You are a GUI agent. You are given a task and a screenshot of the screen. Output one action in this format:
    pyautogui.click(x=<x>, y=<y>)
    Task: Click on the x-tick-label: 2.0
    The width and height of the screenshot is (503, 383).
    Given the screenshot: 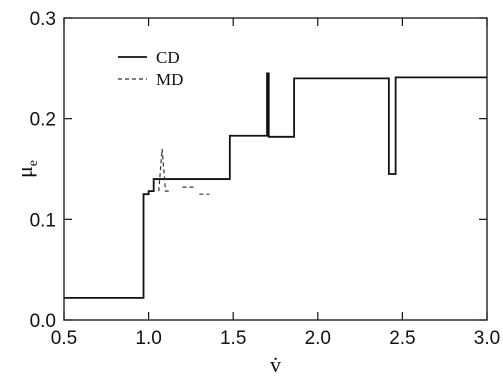 What is the action you would take?
    pyautogui.click(x=318, y=338)
    